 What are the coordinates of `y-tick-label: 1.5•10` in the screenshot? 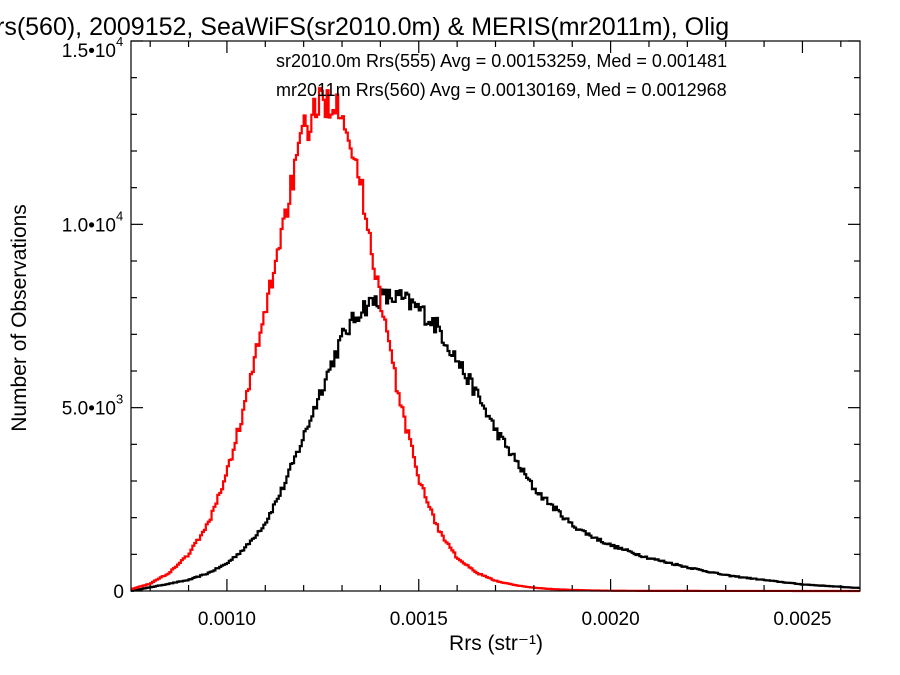 It's located at (89, 51).